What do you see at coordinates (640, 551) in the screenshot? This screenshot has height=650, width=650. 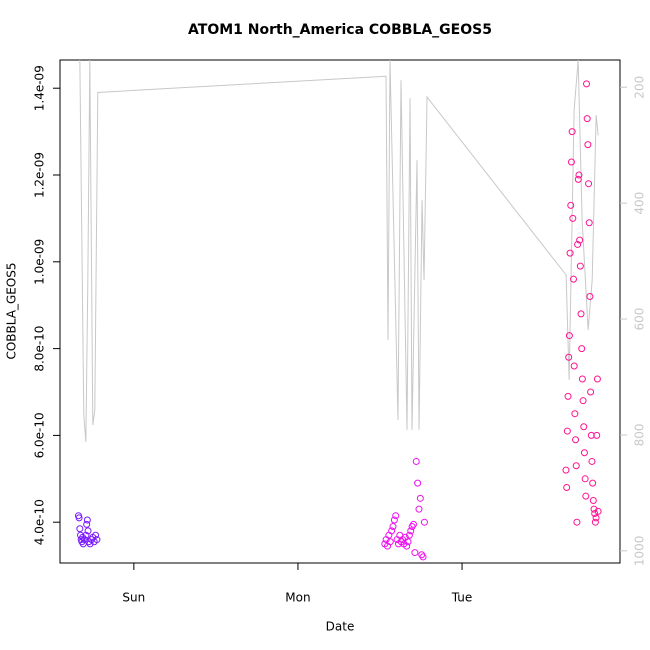 I see `y2-tick-label: 1000` at bounding box center [640, 551].